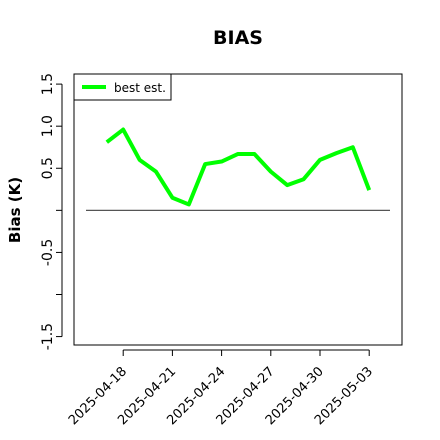  What do you see at coordinates (140, 88) in the screenshot?
I see `legend-label: best est.` at bounding box center [140, 88].